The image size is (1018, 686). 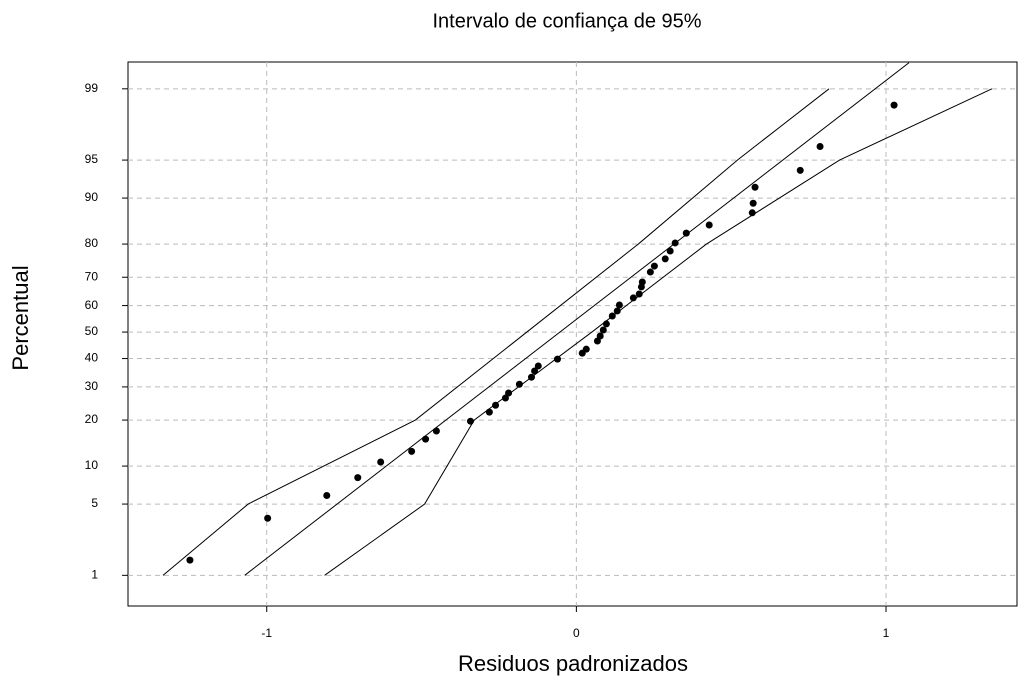 What do you see at coordinates (92, 358) in the screenshot?
I see `y-tick-label: 40` at bounding box center [92, 358].